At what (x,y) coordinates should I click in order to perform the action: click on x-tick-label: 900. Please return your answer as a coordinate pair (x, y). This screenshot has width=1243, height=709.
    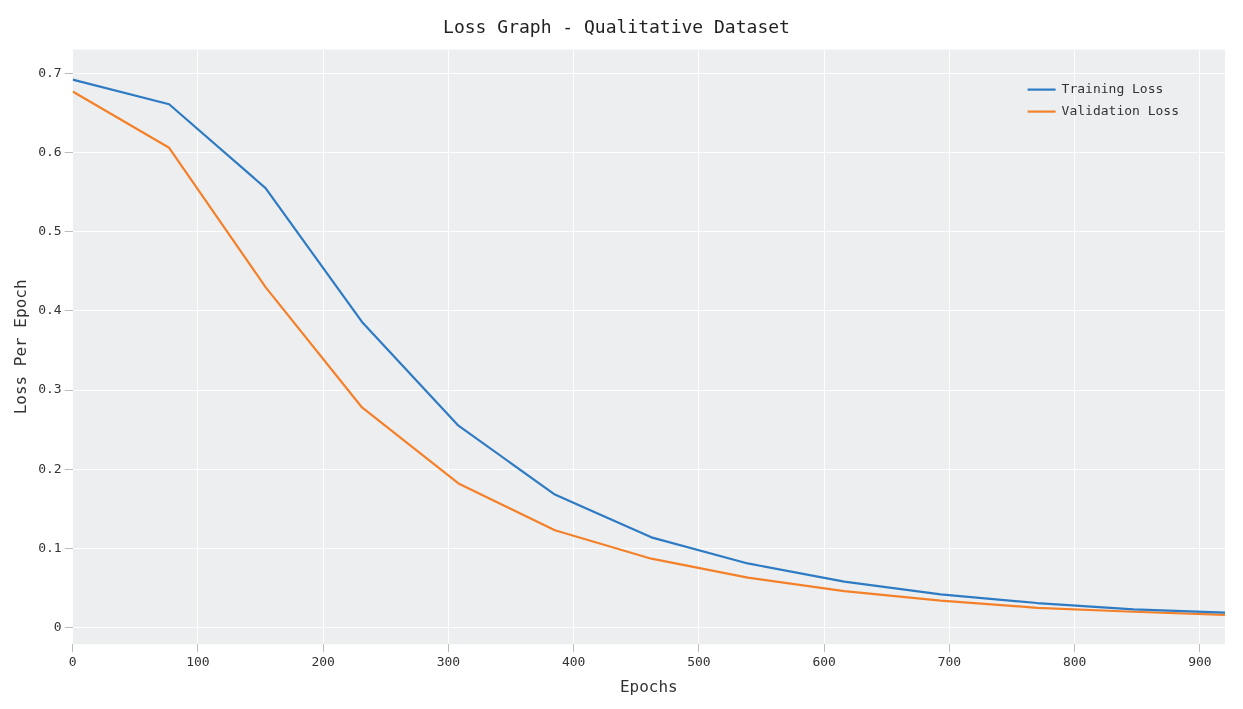
    Looking at the image, I should click on (1200, 662).